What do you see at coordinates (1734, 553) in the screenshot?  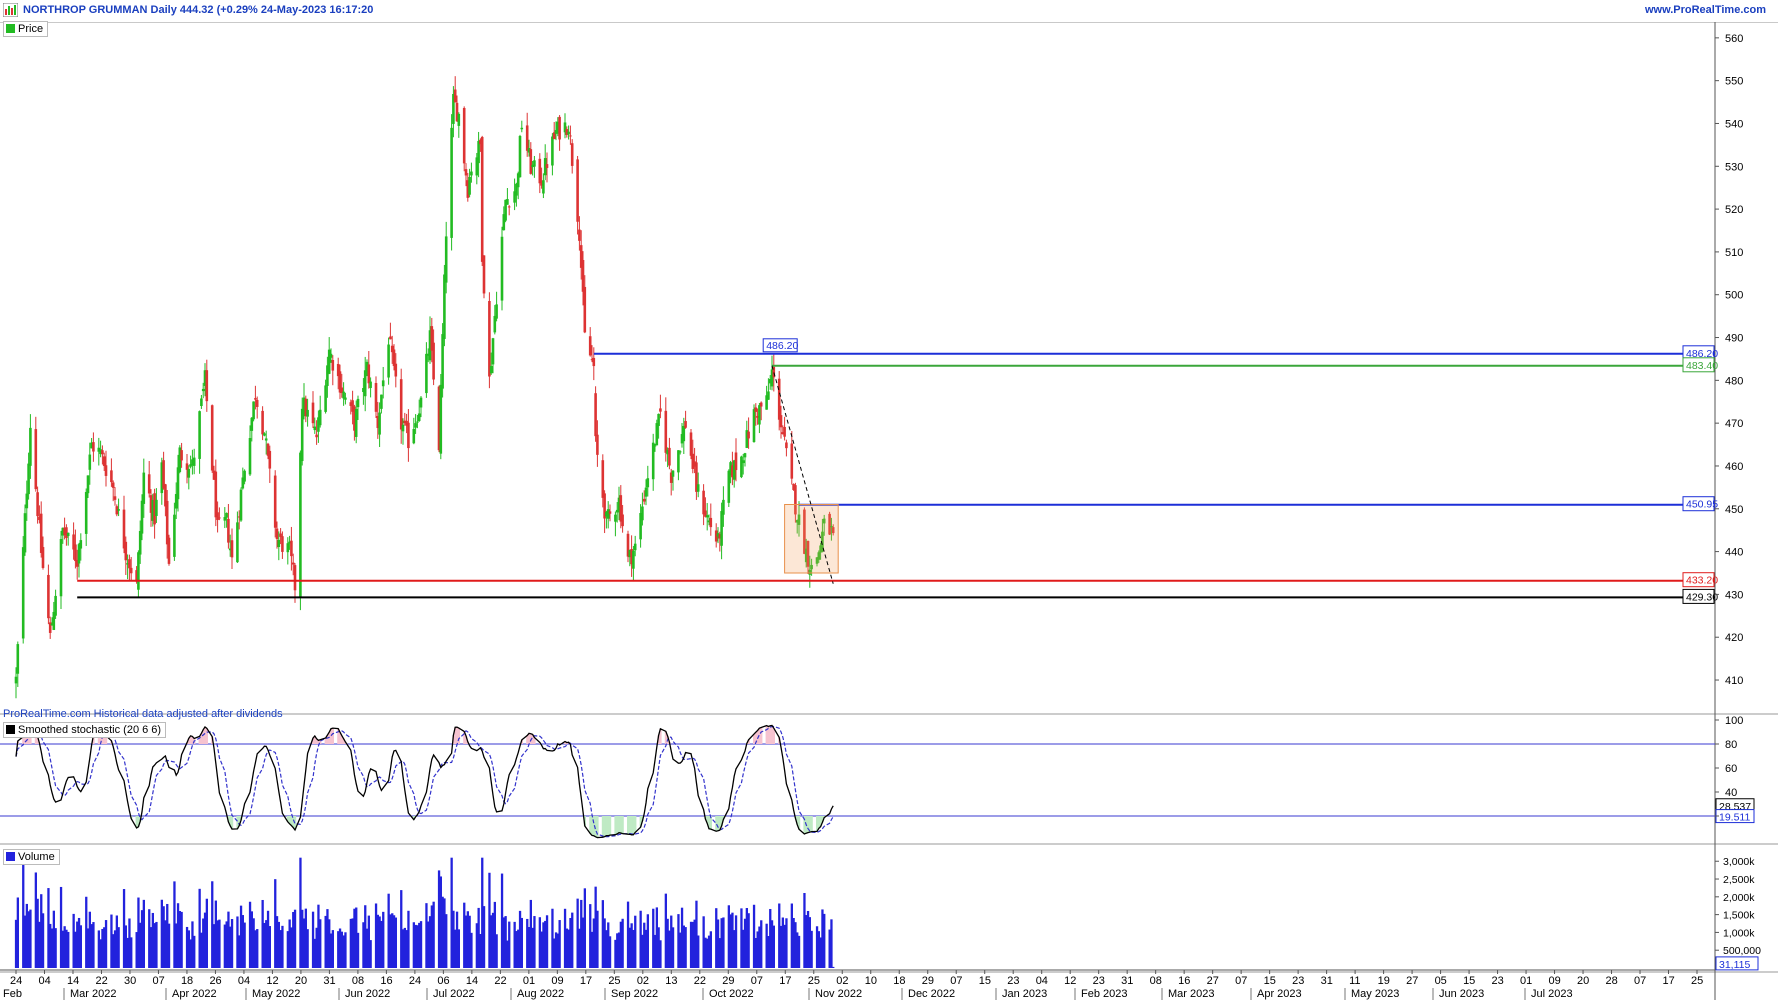 I see `price-tick-label: 440` at bounding box center [1734, 553].